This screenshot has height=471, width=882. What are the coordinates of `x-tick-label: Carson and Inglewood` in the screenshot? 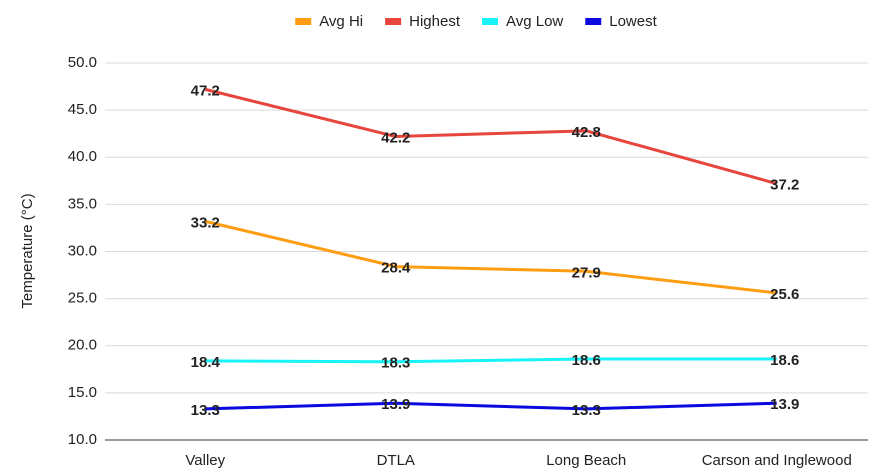 It's located at (777, 460).